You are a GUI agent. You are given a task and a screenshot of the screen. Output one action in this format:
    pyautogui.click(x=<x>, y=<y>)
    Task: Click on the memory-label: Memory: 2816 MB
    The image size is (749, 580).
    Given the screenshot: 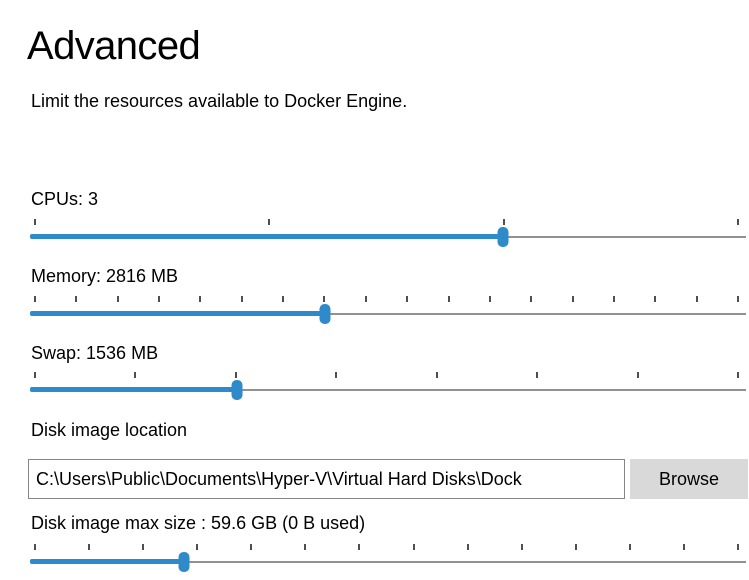 What is the action you would take?
    pyautogui.click(x=105, y=276)
    